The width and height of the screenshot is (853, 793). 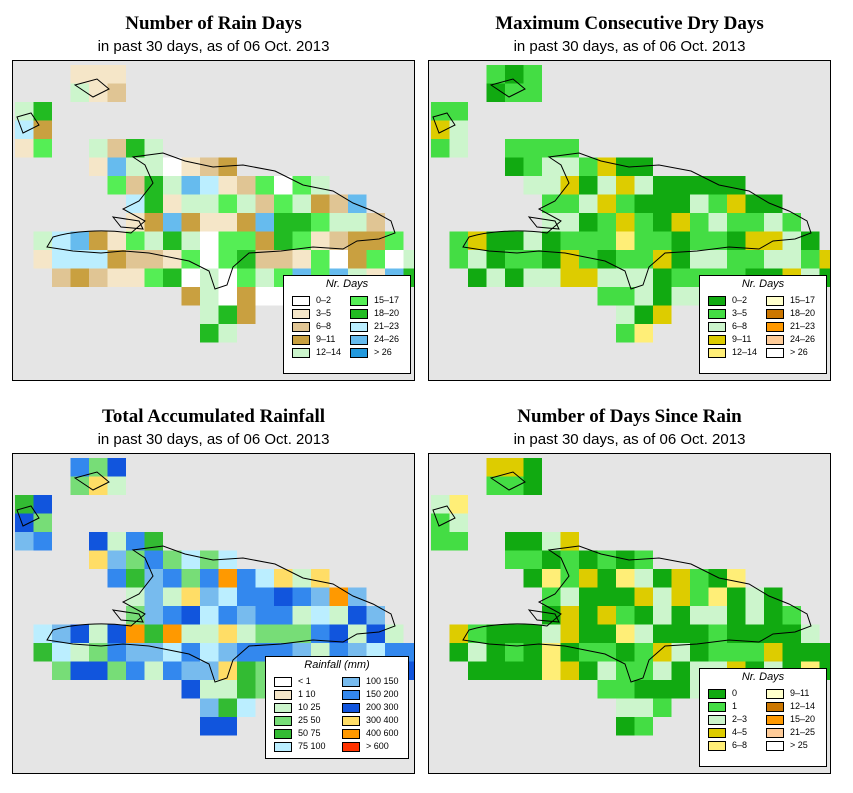 What do you see at coordinates (382, 720) in the screenshot?
I see `legend-label: 300 400` at bounding box center [382, 720].